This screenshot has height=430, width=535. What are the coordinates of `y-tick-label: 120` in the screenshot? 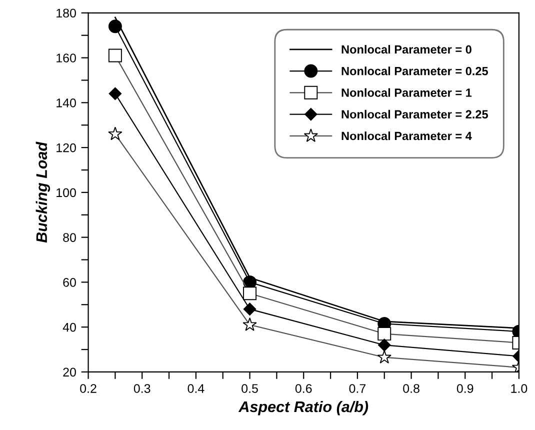 It's located at (66, 147).